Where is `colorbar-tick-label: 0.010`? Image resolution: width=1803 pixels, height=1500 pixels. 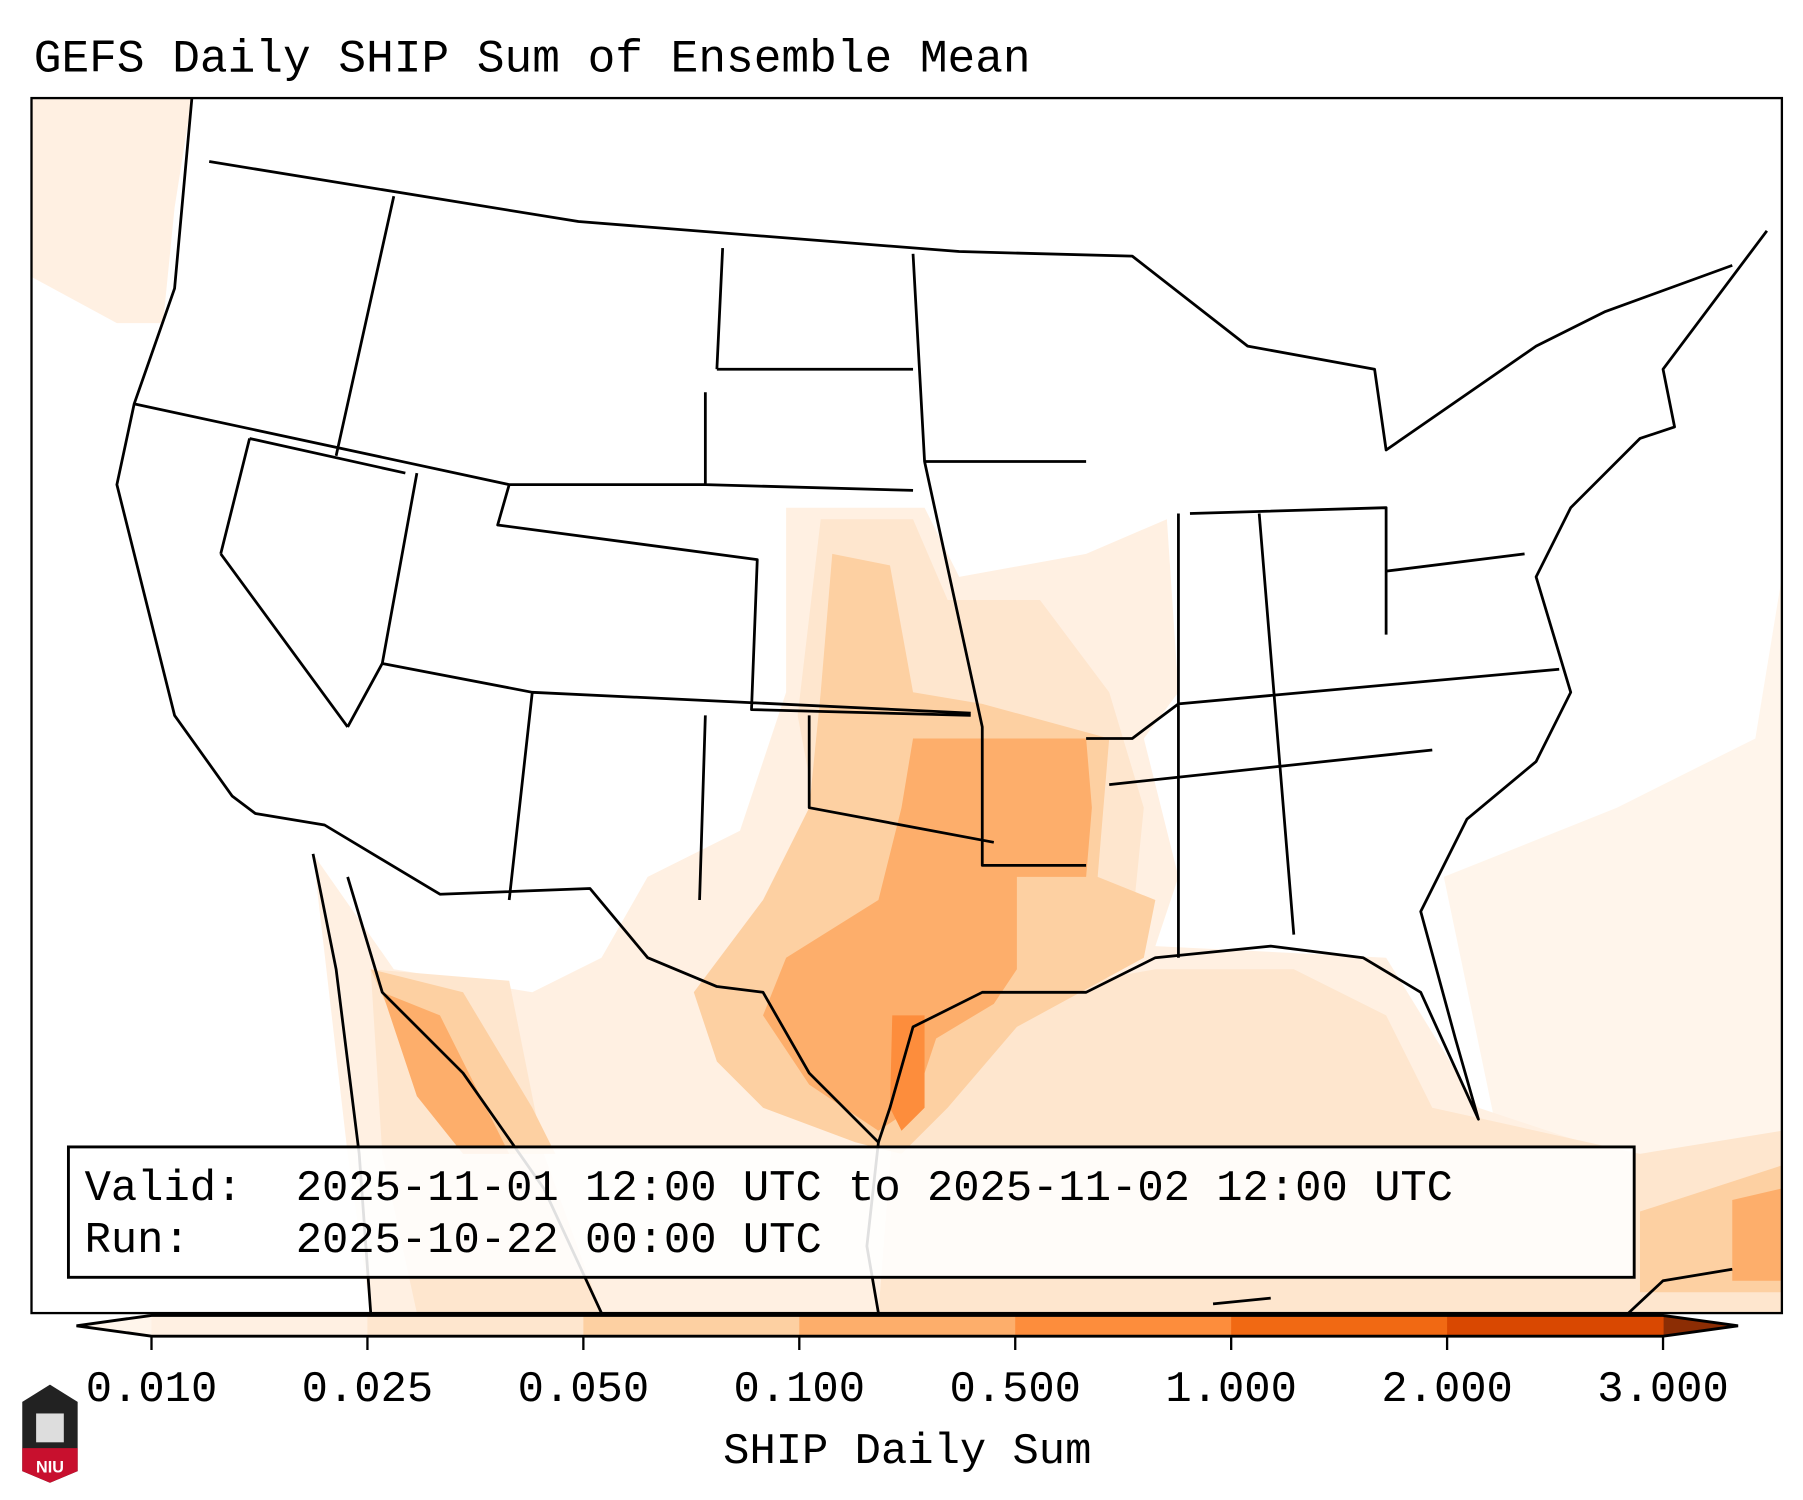 colorbar-tick-label: 0.010 is located at coordinates (152, 1390).